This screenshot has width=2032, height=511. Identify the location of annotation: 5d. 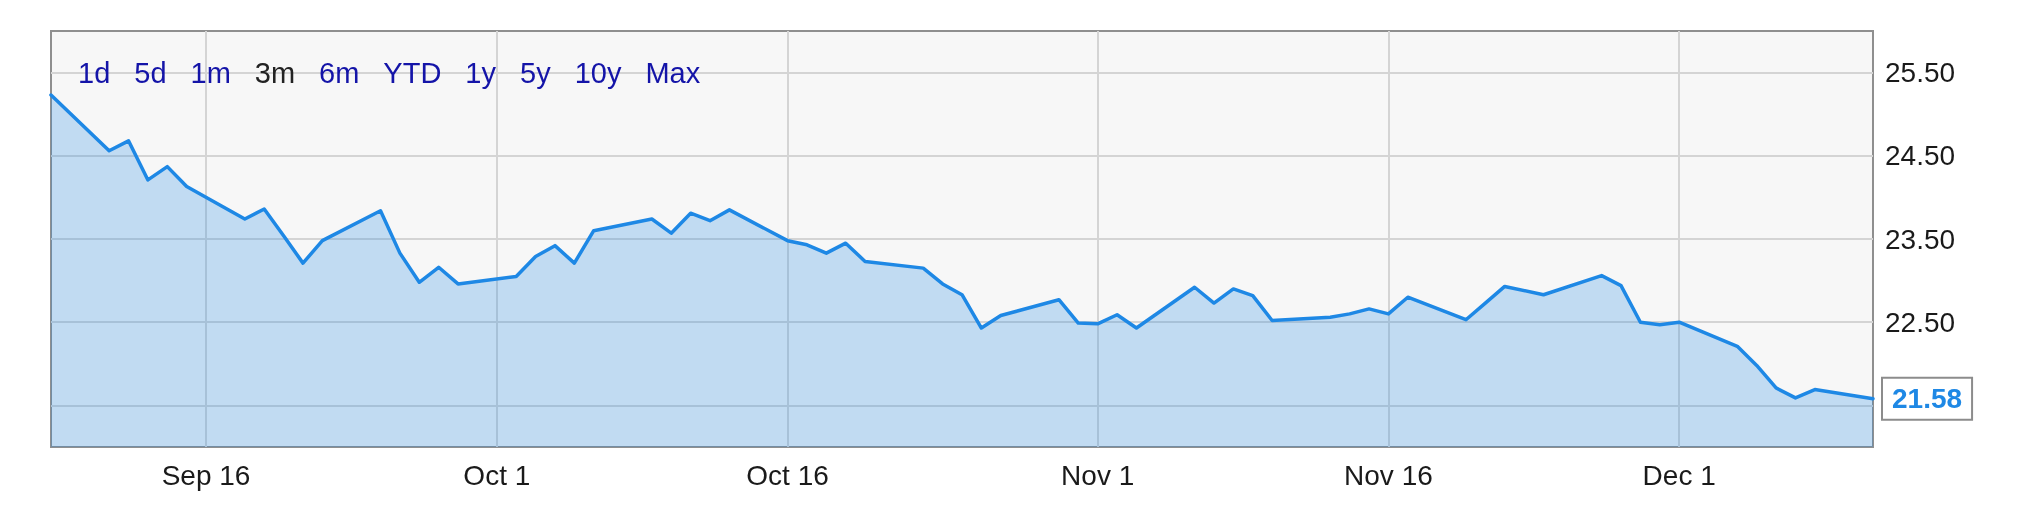
(150, 72).